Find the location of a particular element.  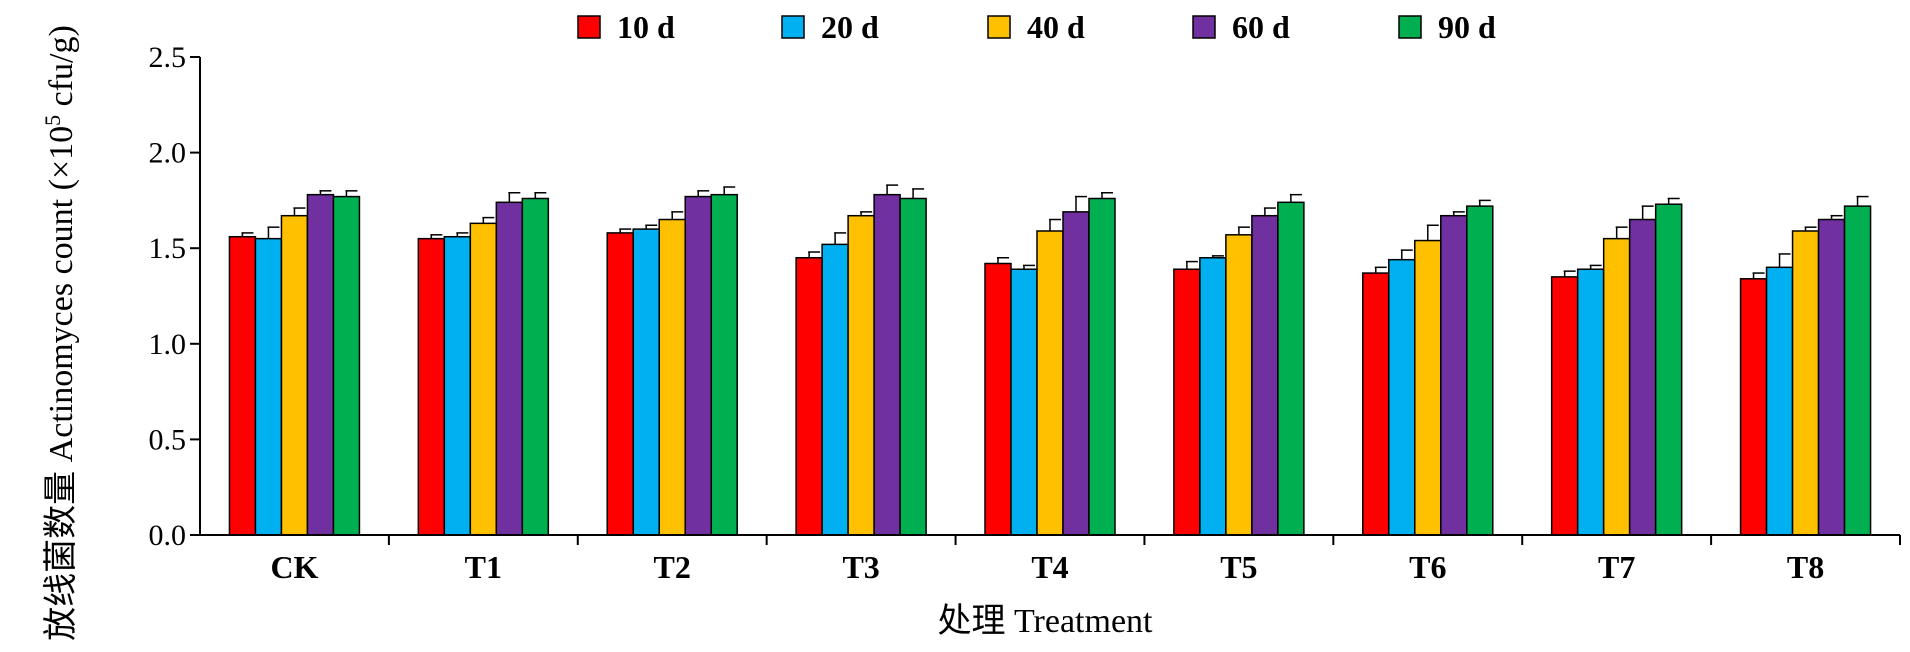

y-tick-label: 1.5 is located at coordinates (168, 248).